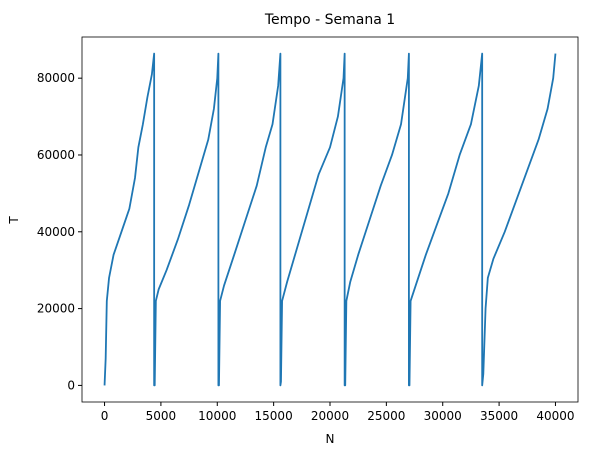  What do you see at coordinates (14, 220) in the screenshot?
I see `y-axis-label: T` at bounding box center [14, 220].